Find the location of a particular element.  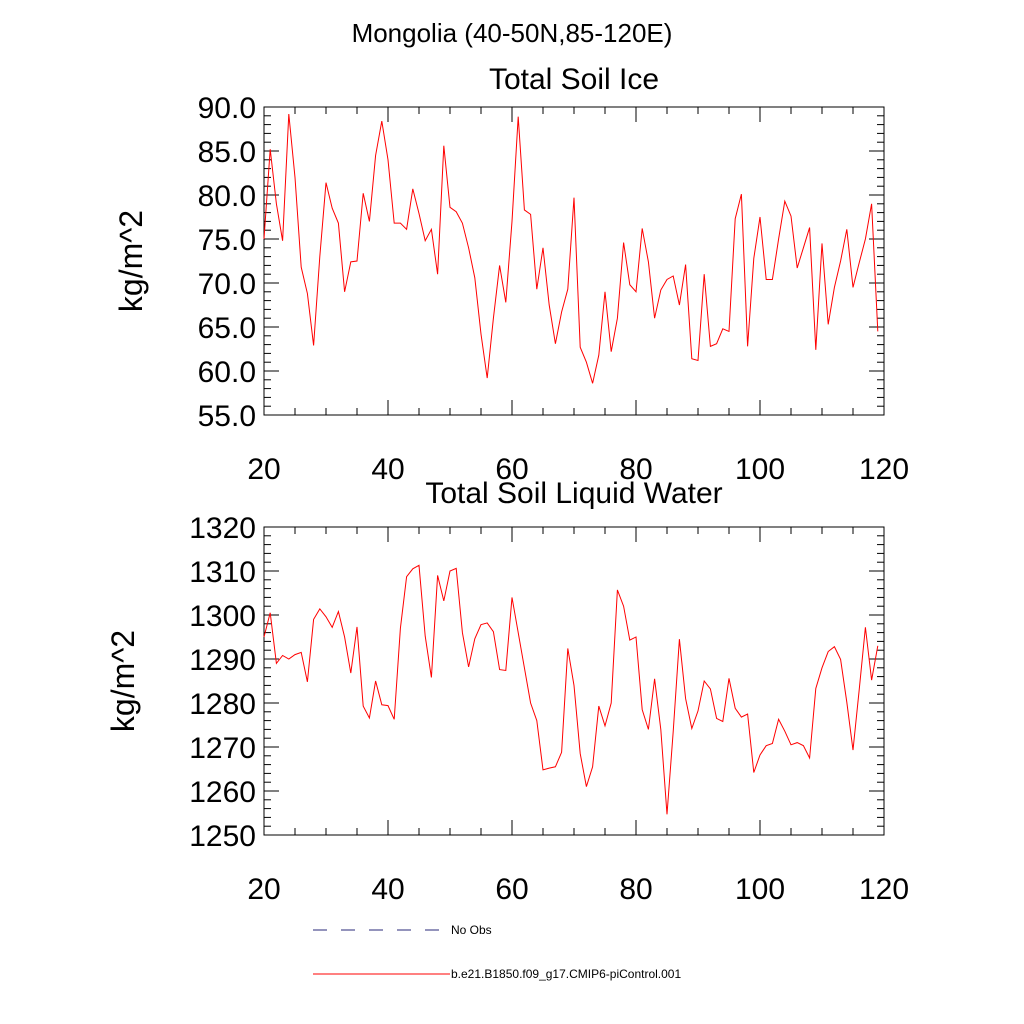

y-tick-label: 1280 is located at coordinates (222, 704).